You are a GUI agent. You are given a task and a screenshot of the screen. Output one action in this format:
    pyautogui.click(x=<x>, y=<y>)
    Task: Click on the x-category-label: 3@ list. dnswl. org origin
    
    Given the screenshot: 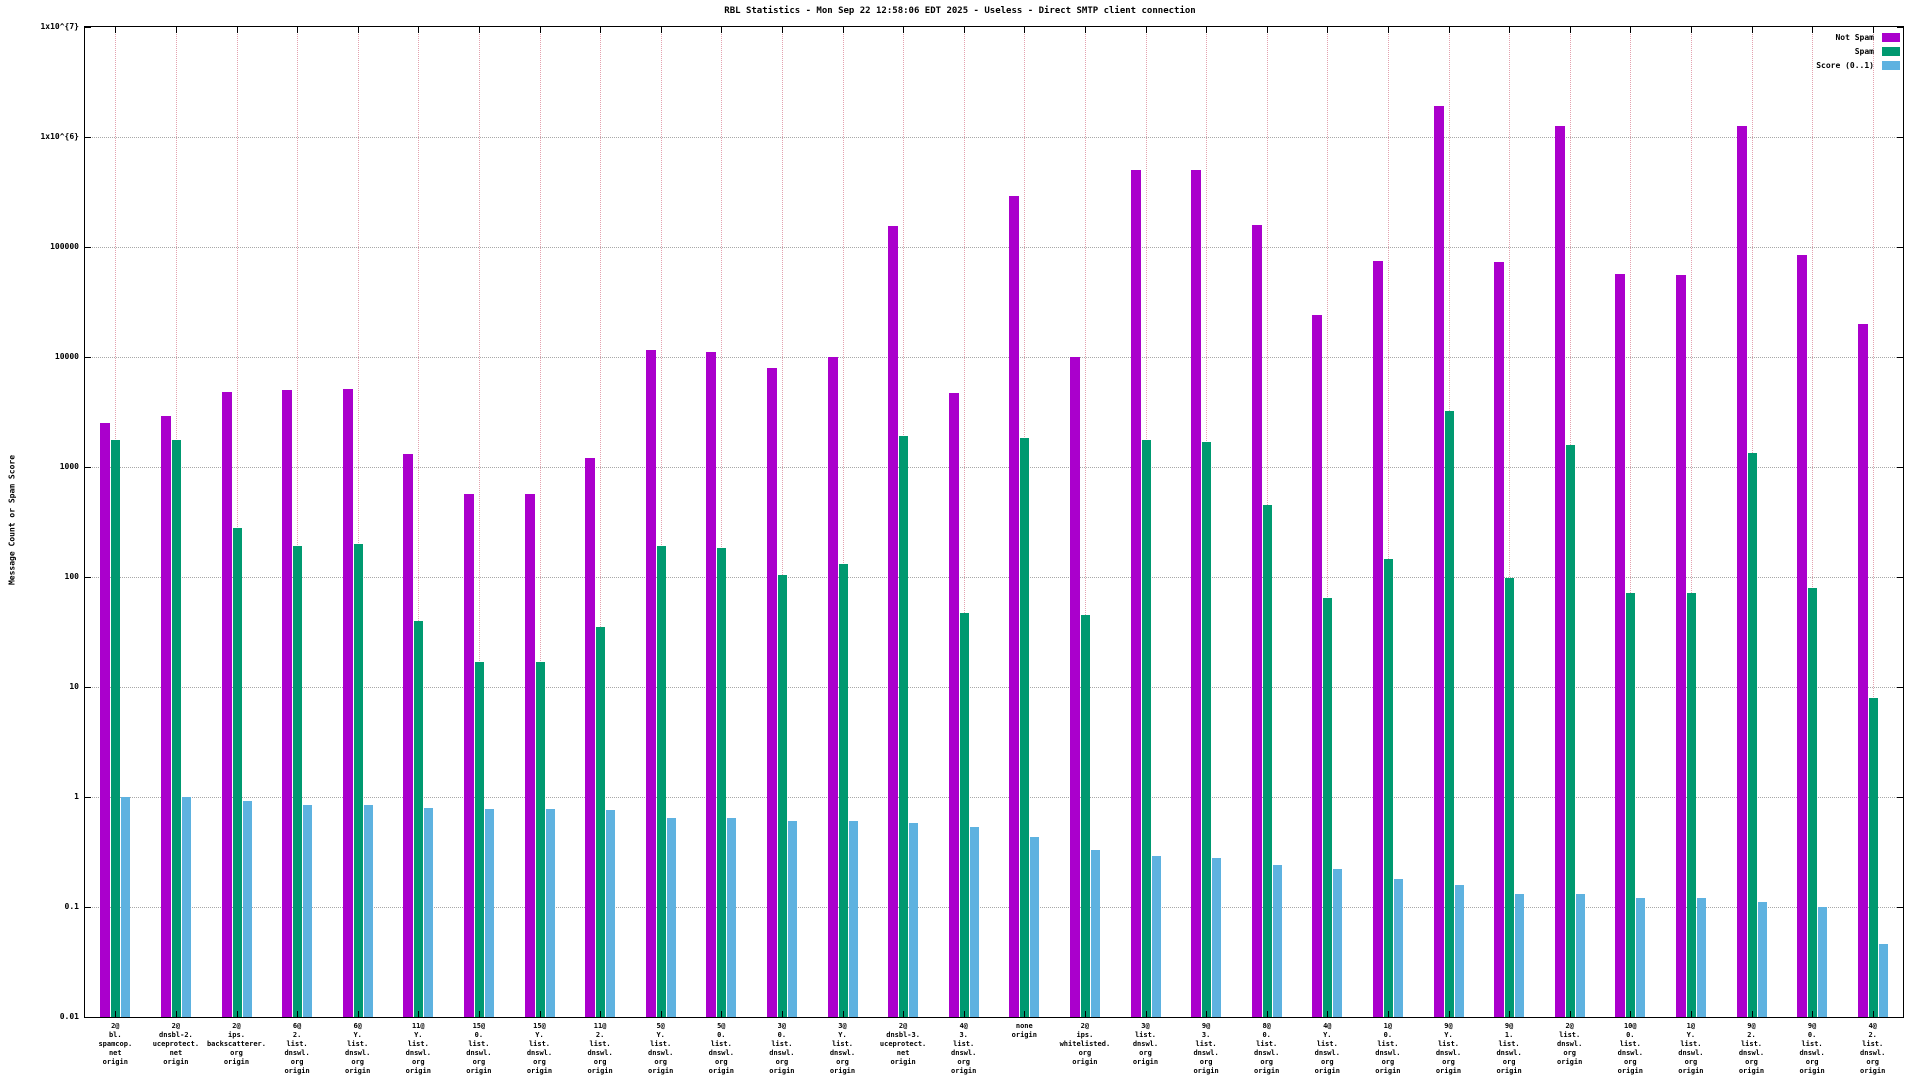 What is the action you would take?
    pyautogui.click(x=1145, y=1044)
    